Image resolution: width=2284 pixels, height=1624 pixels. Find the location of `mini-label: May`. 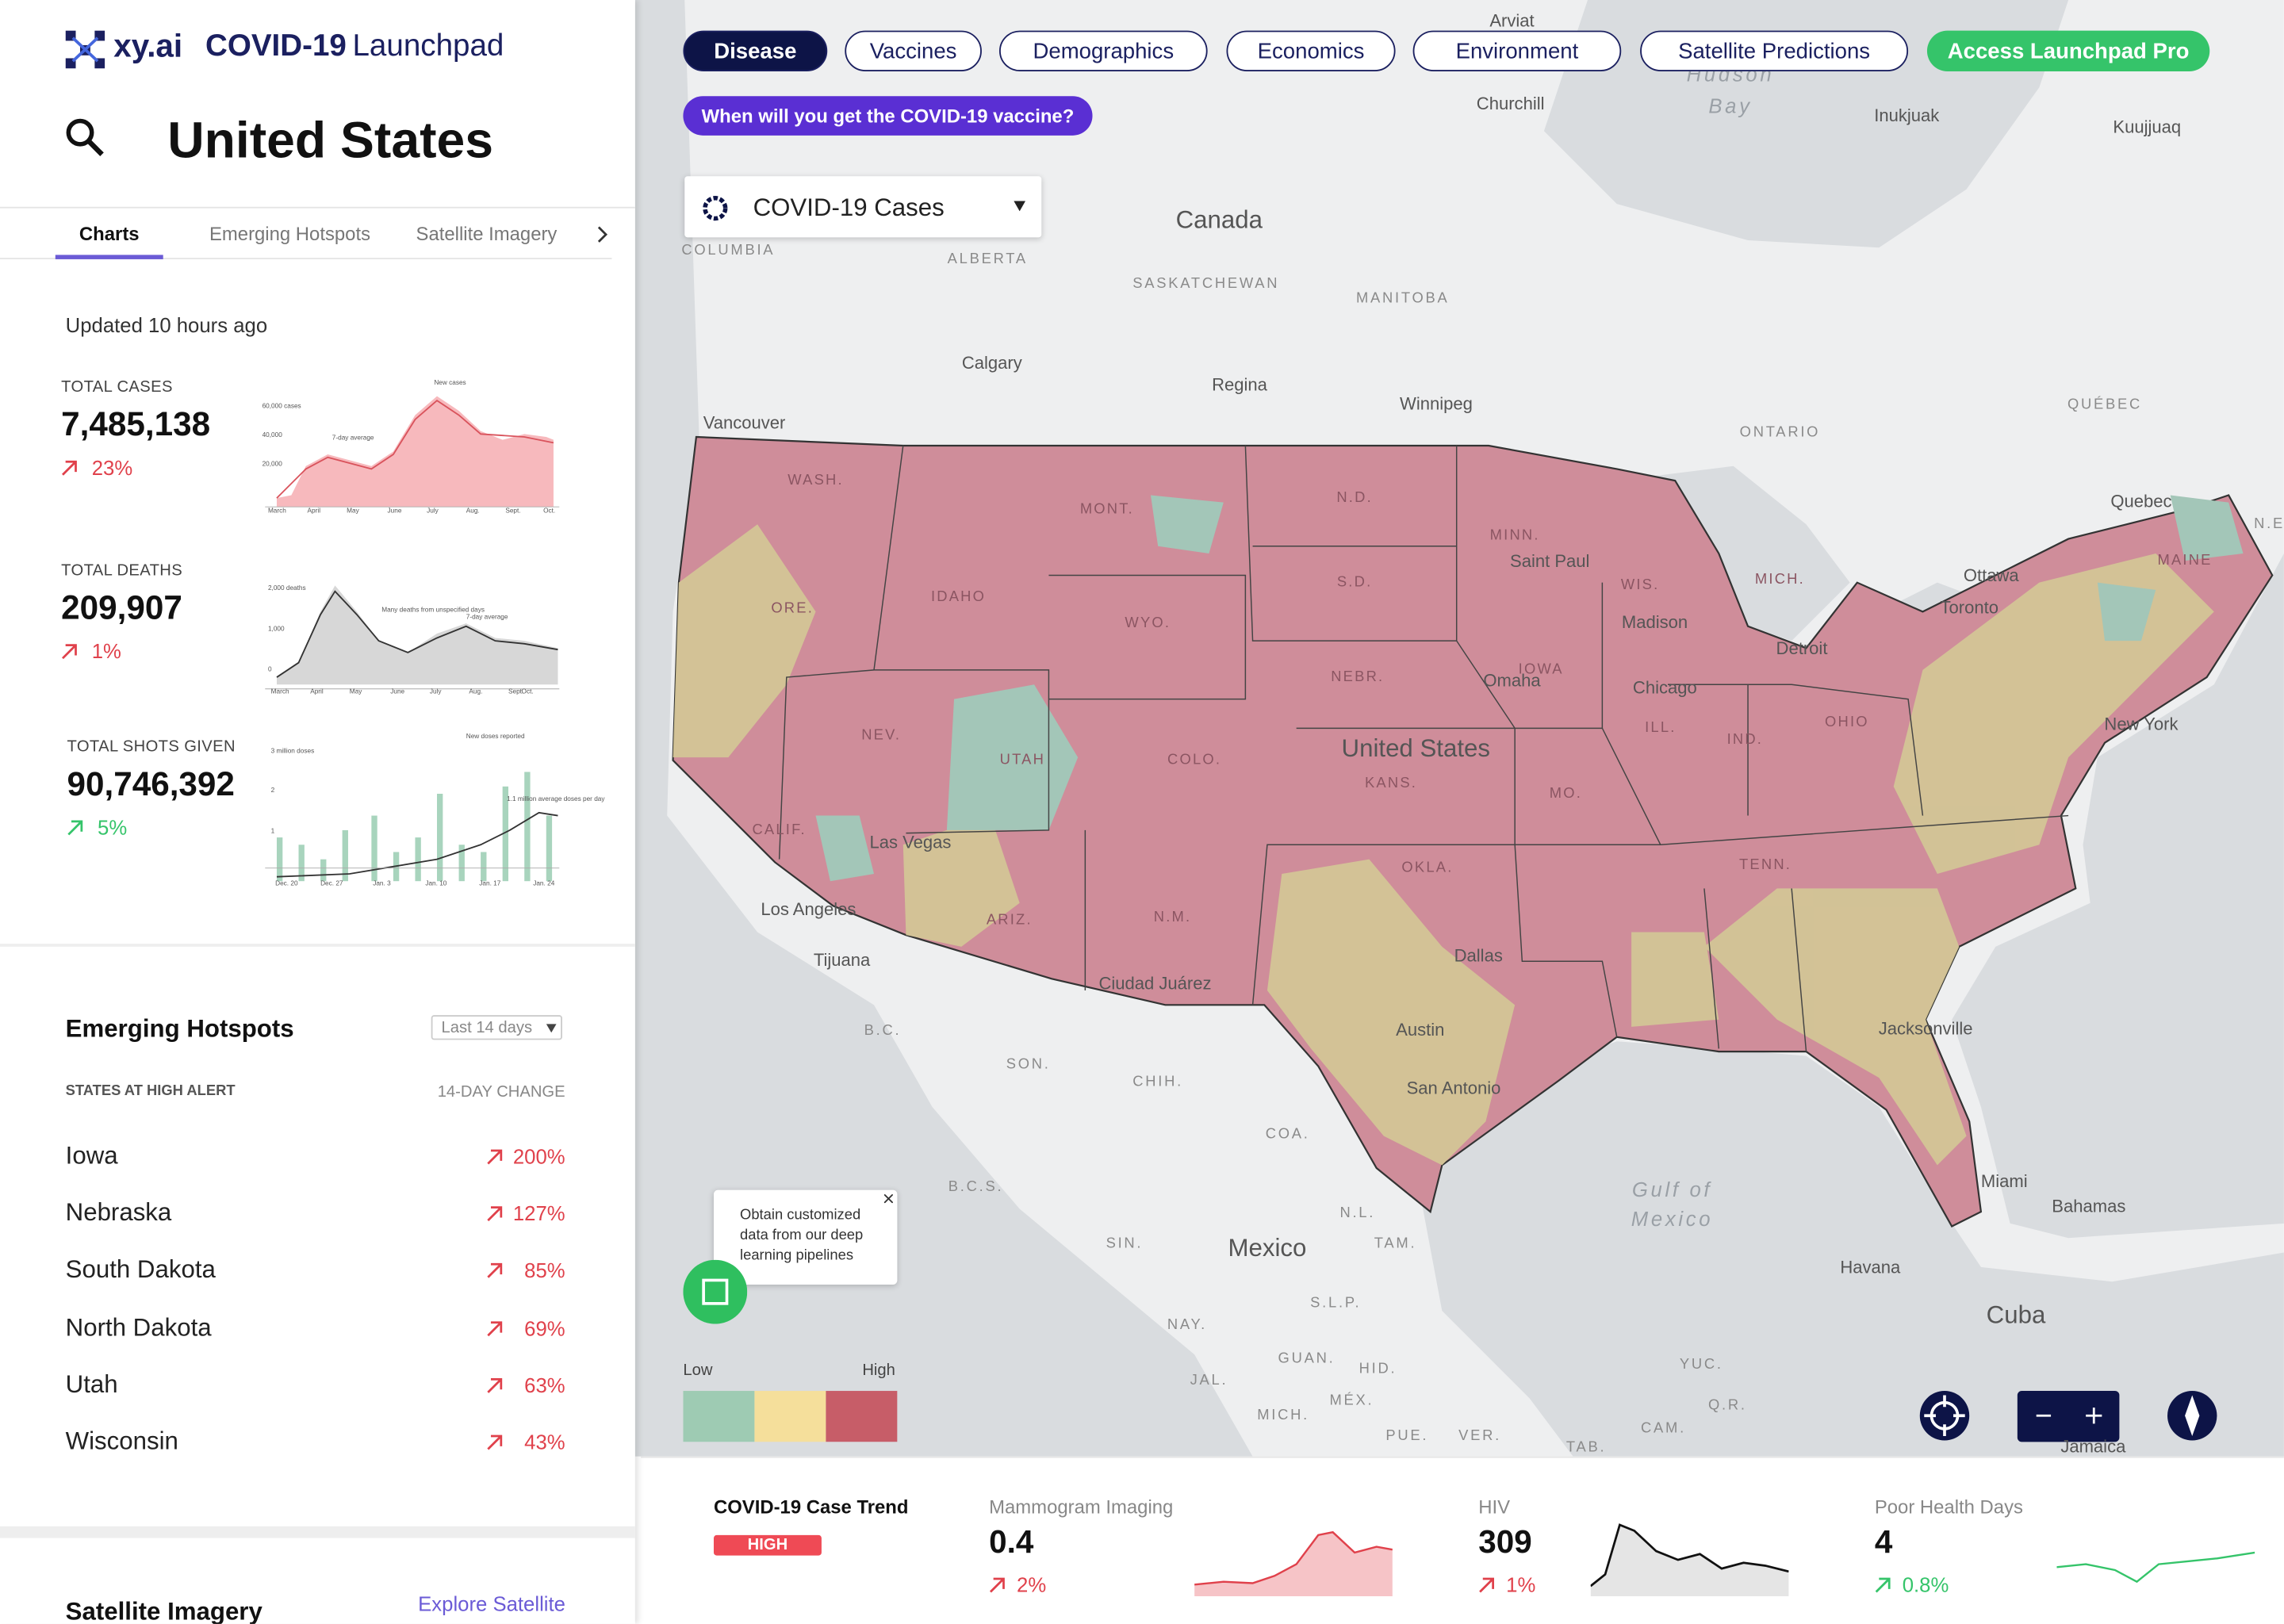

mini-label: May is located at coordinates (353, 511).